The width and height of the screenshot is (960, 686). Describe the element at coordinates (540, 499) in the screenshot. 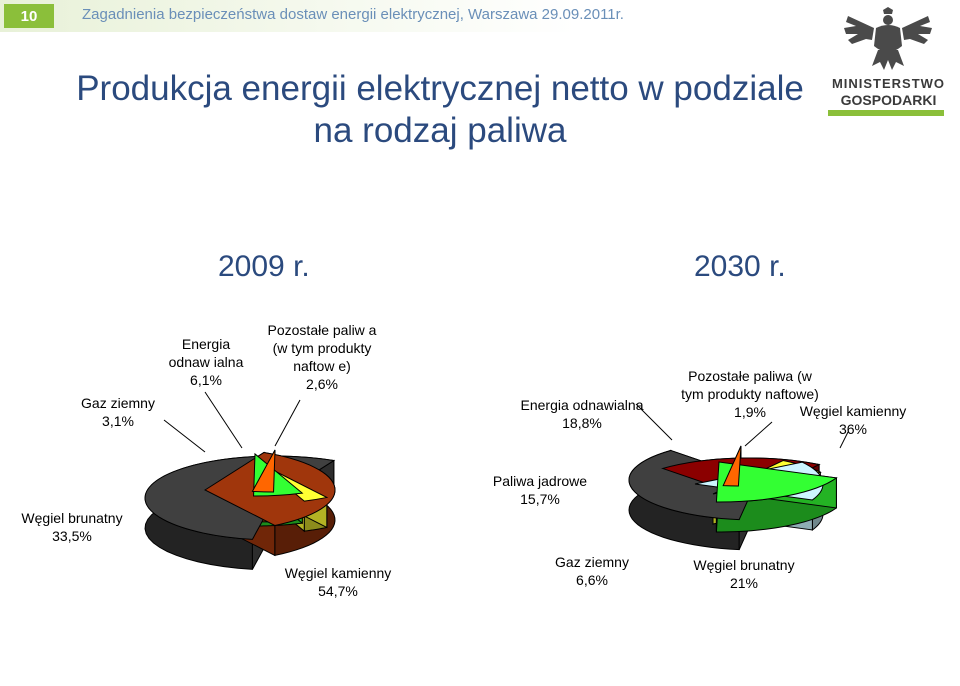

I see `slice-label-line: 15,7%` at that location.